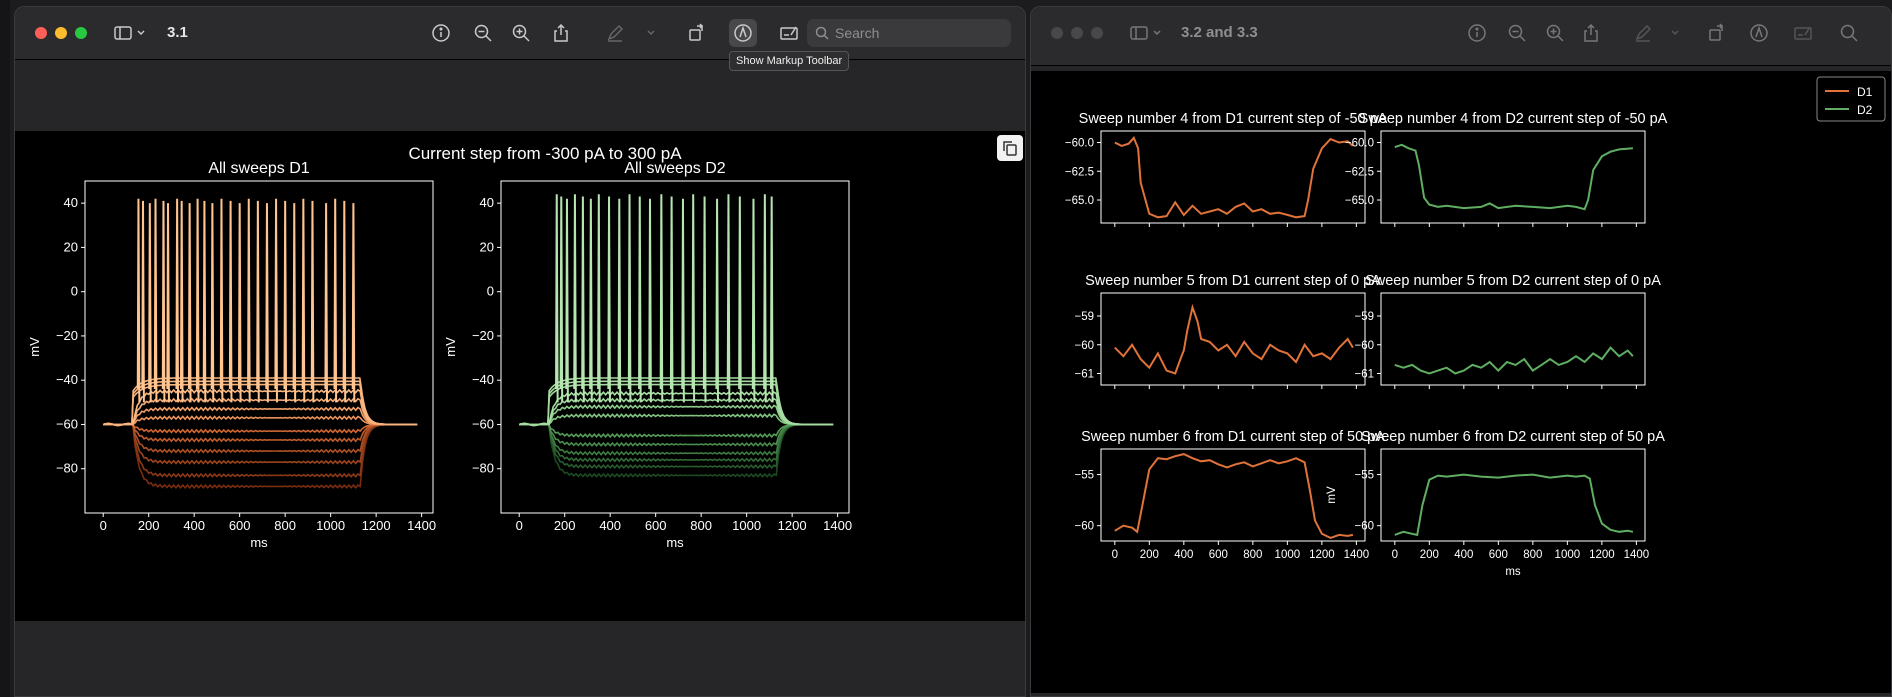 This screenshot has height=697, width=1892. Describe the element at coordinates (285, 525) in the screenshot. I see `x-tick-label: 800` at that location.